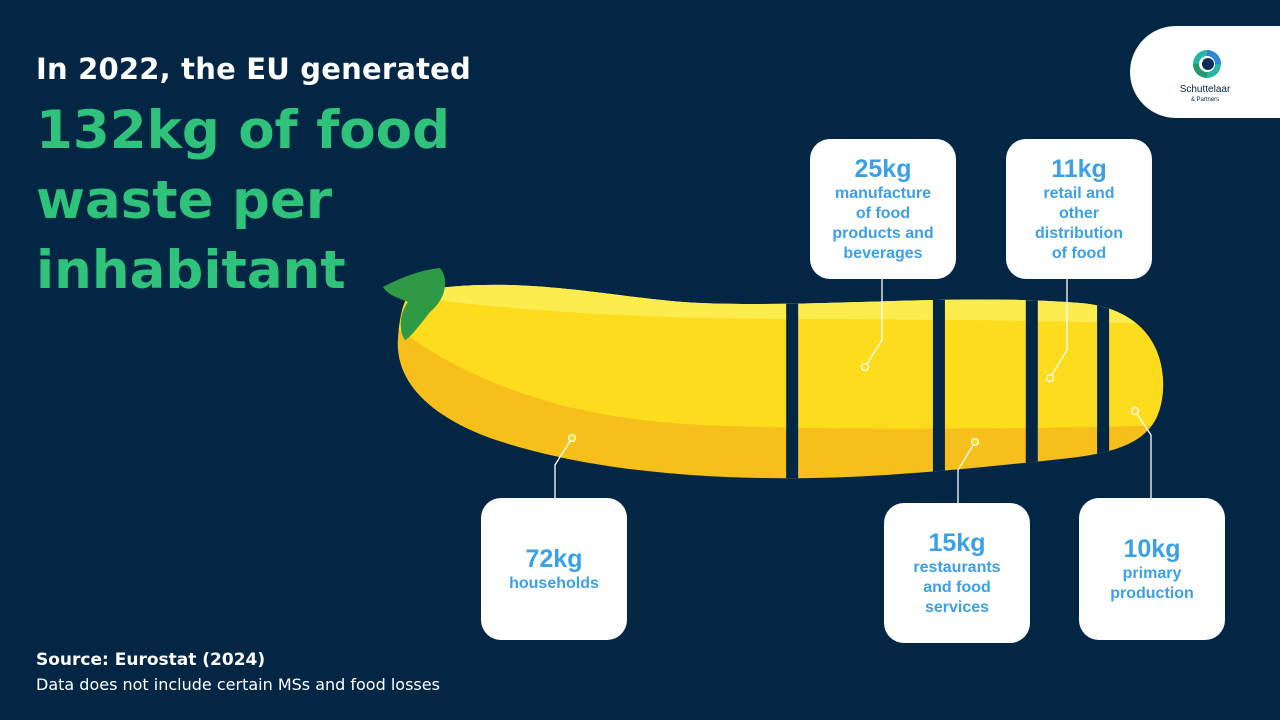  Describe the element at coordinates (957, 567) in the screenshot. I see `category-label: restaurants` at that location.